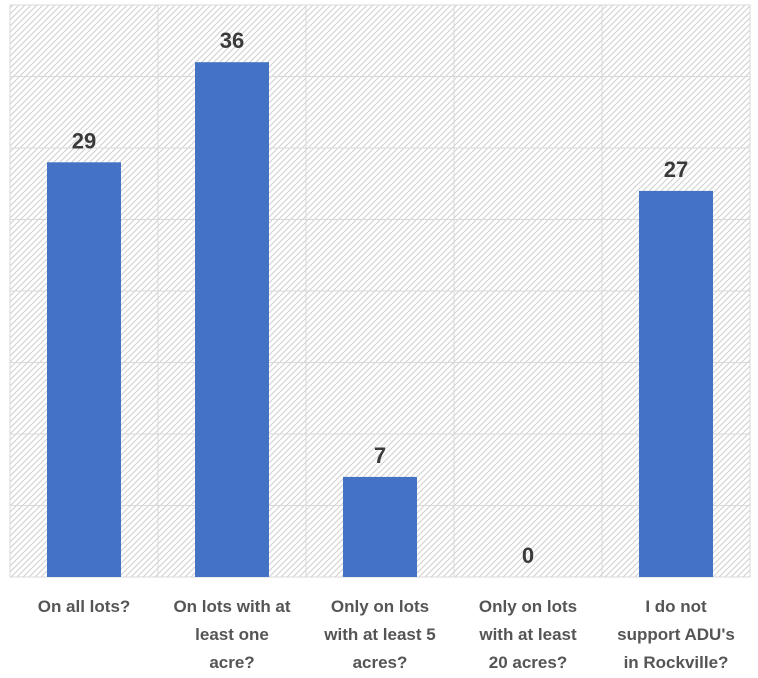  I want to click on data-label-5: 27, so click(676, 169).